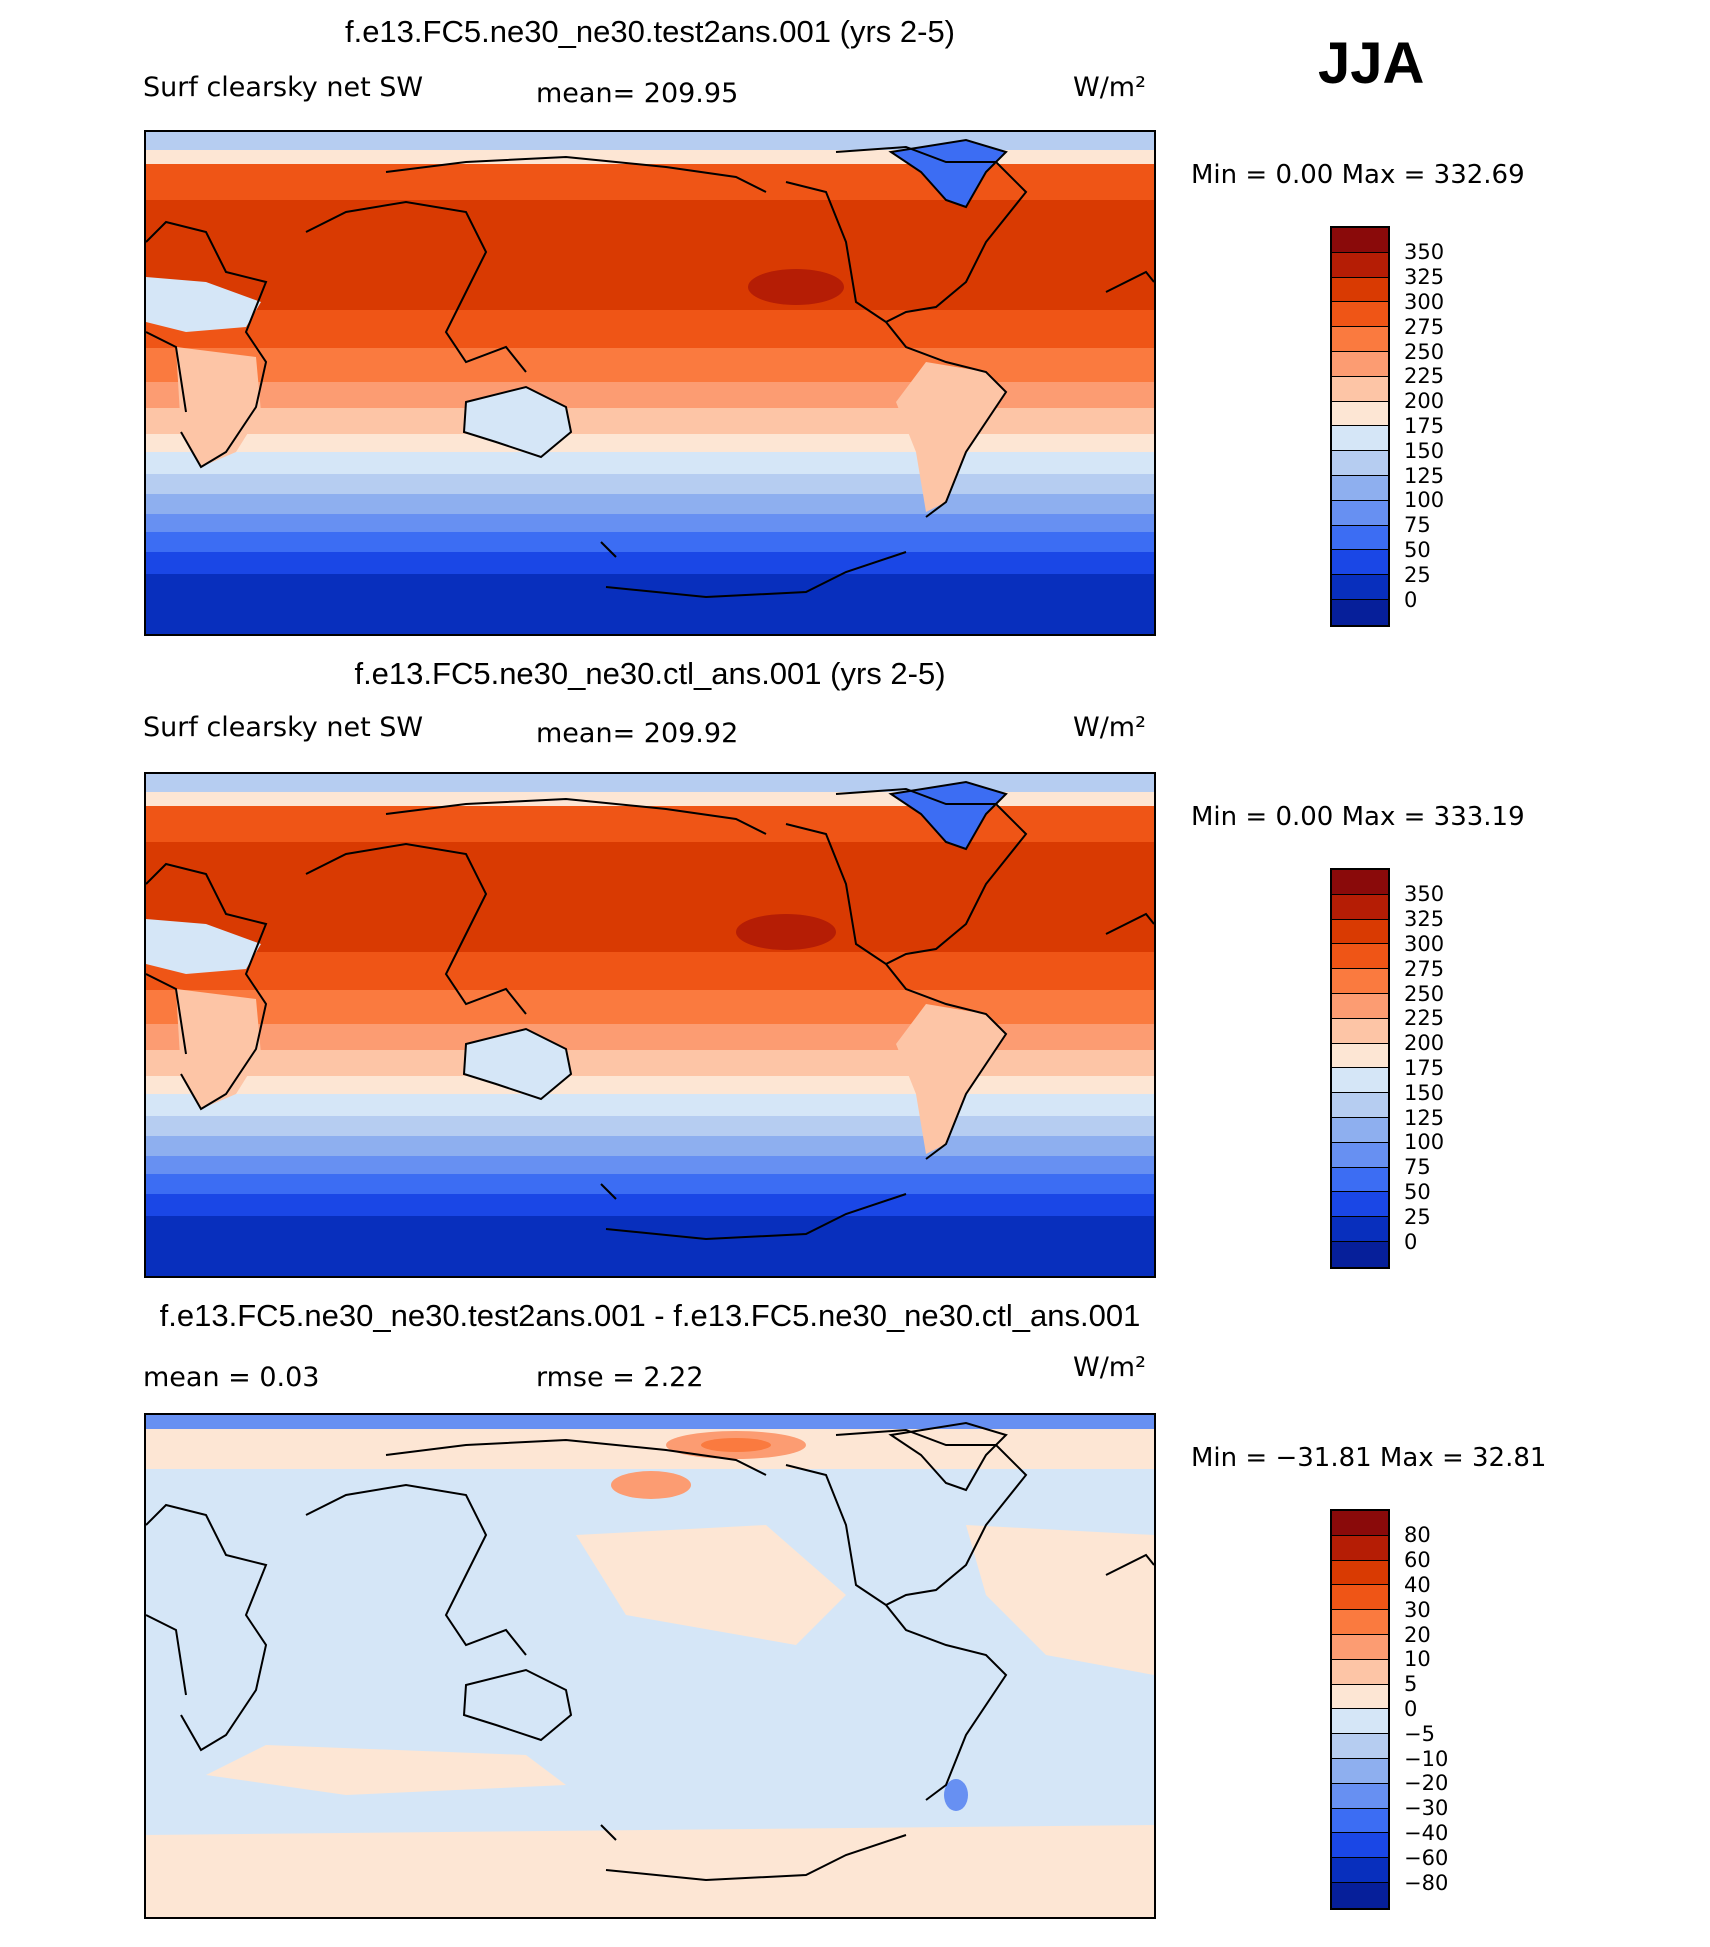  I want to click on panel-3-mean: mean = 0.03, so click(231, 1377).